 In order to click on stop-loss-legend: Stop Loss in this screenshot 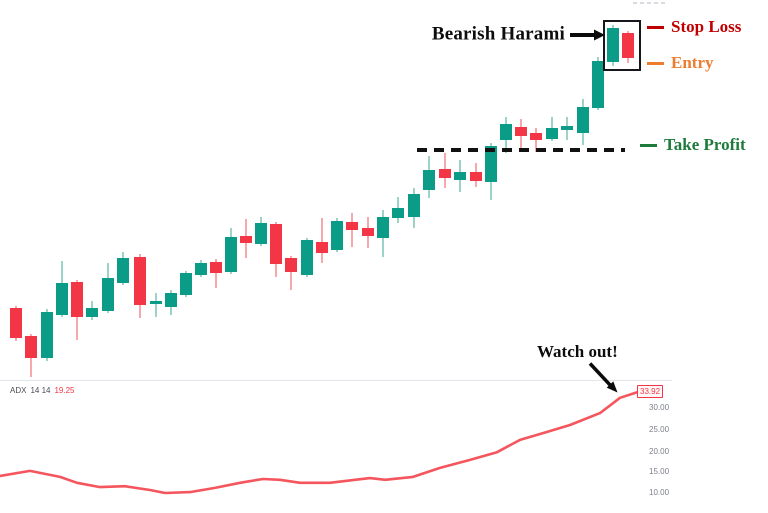, I will do `click(694, 27)`.